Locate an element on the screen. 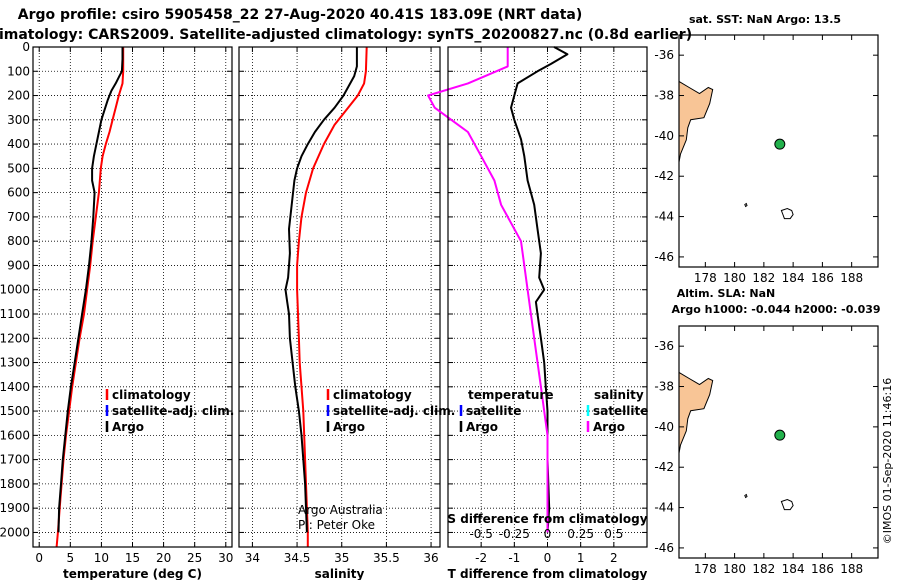 Image resolution: width=900 pixels, height=580 pixels. x-tick-label: 36 is located at coordinates (430, 558).